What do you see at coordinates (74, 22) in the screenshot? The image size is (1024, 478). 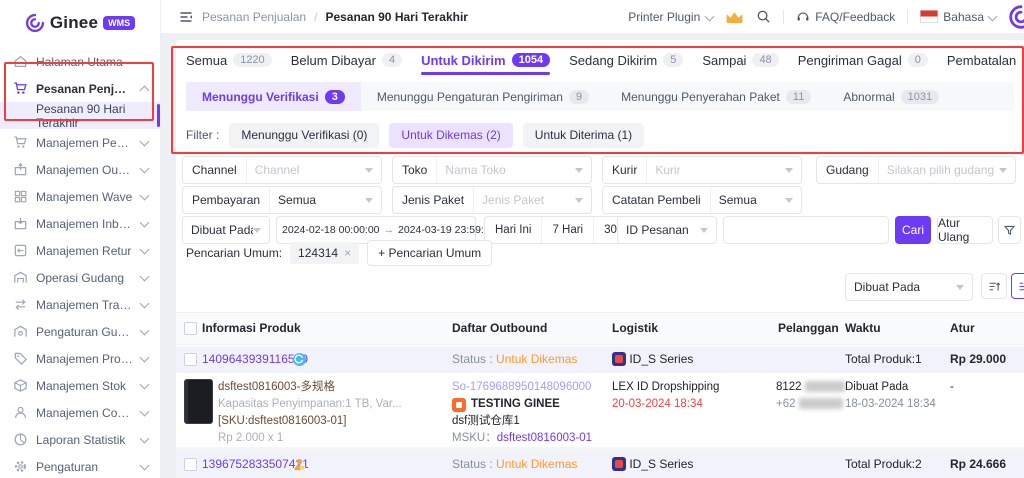 I see `brand-name: Ginee` at bounding box center [74, 22].